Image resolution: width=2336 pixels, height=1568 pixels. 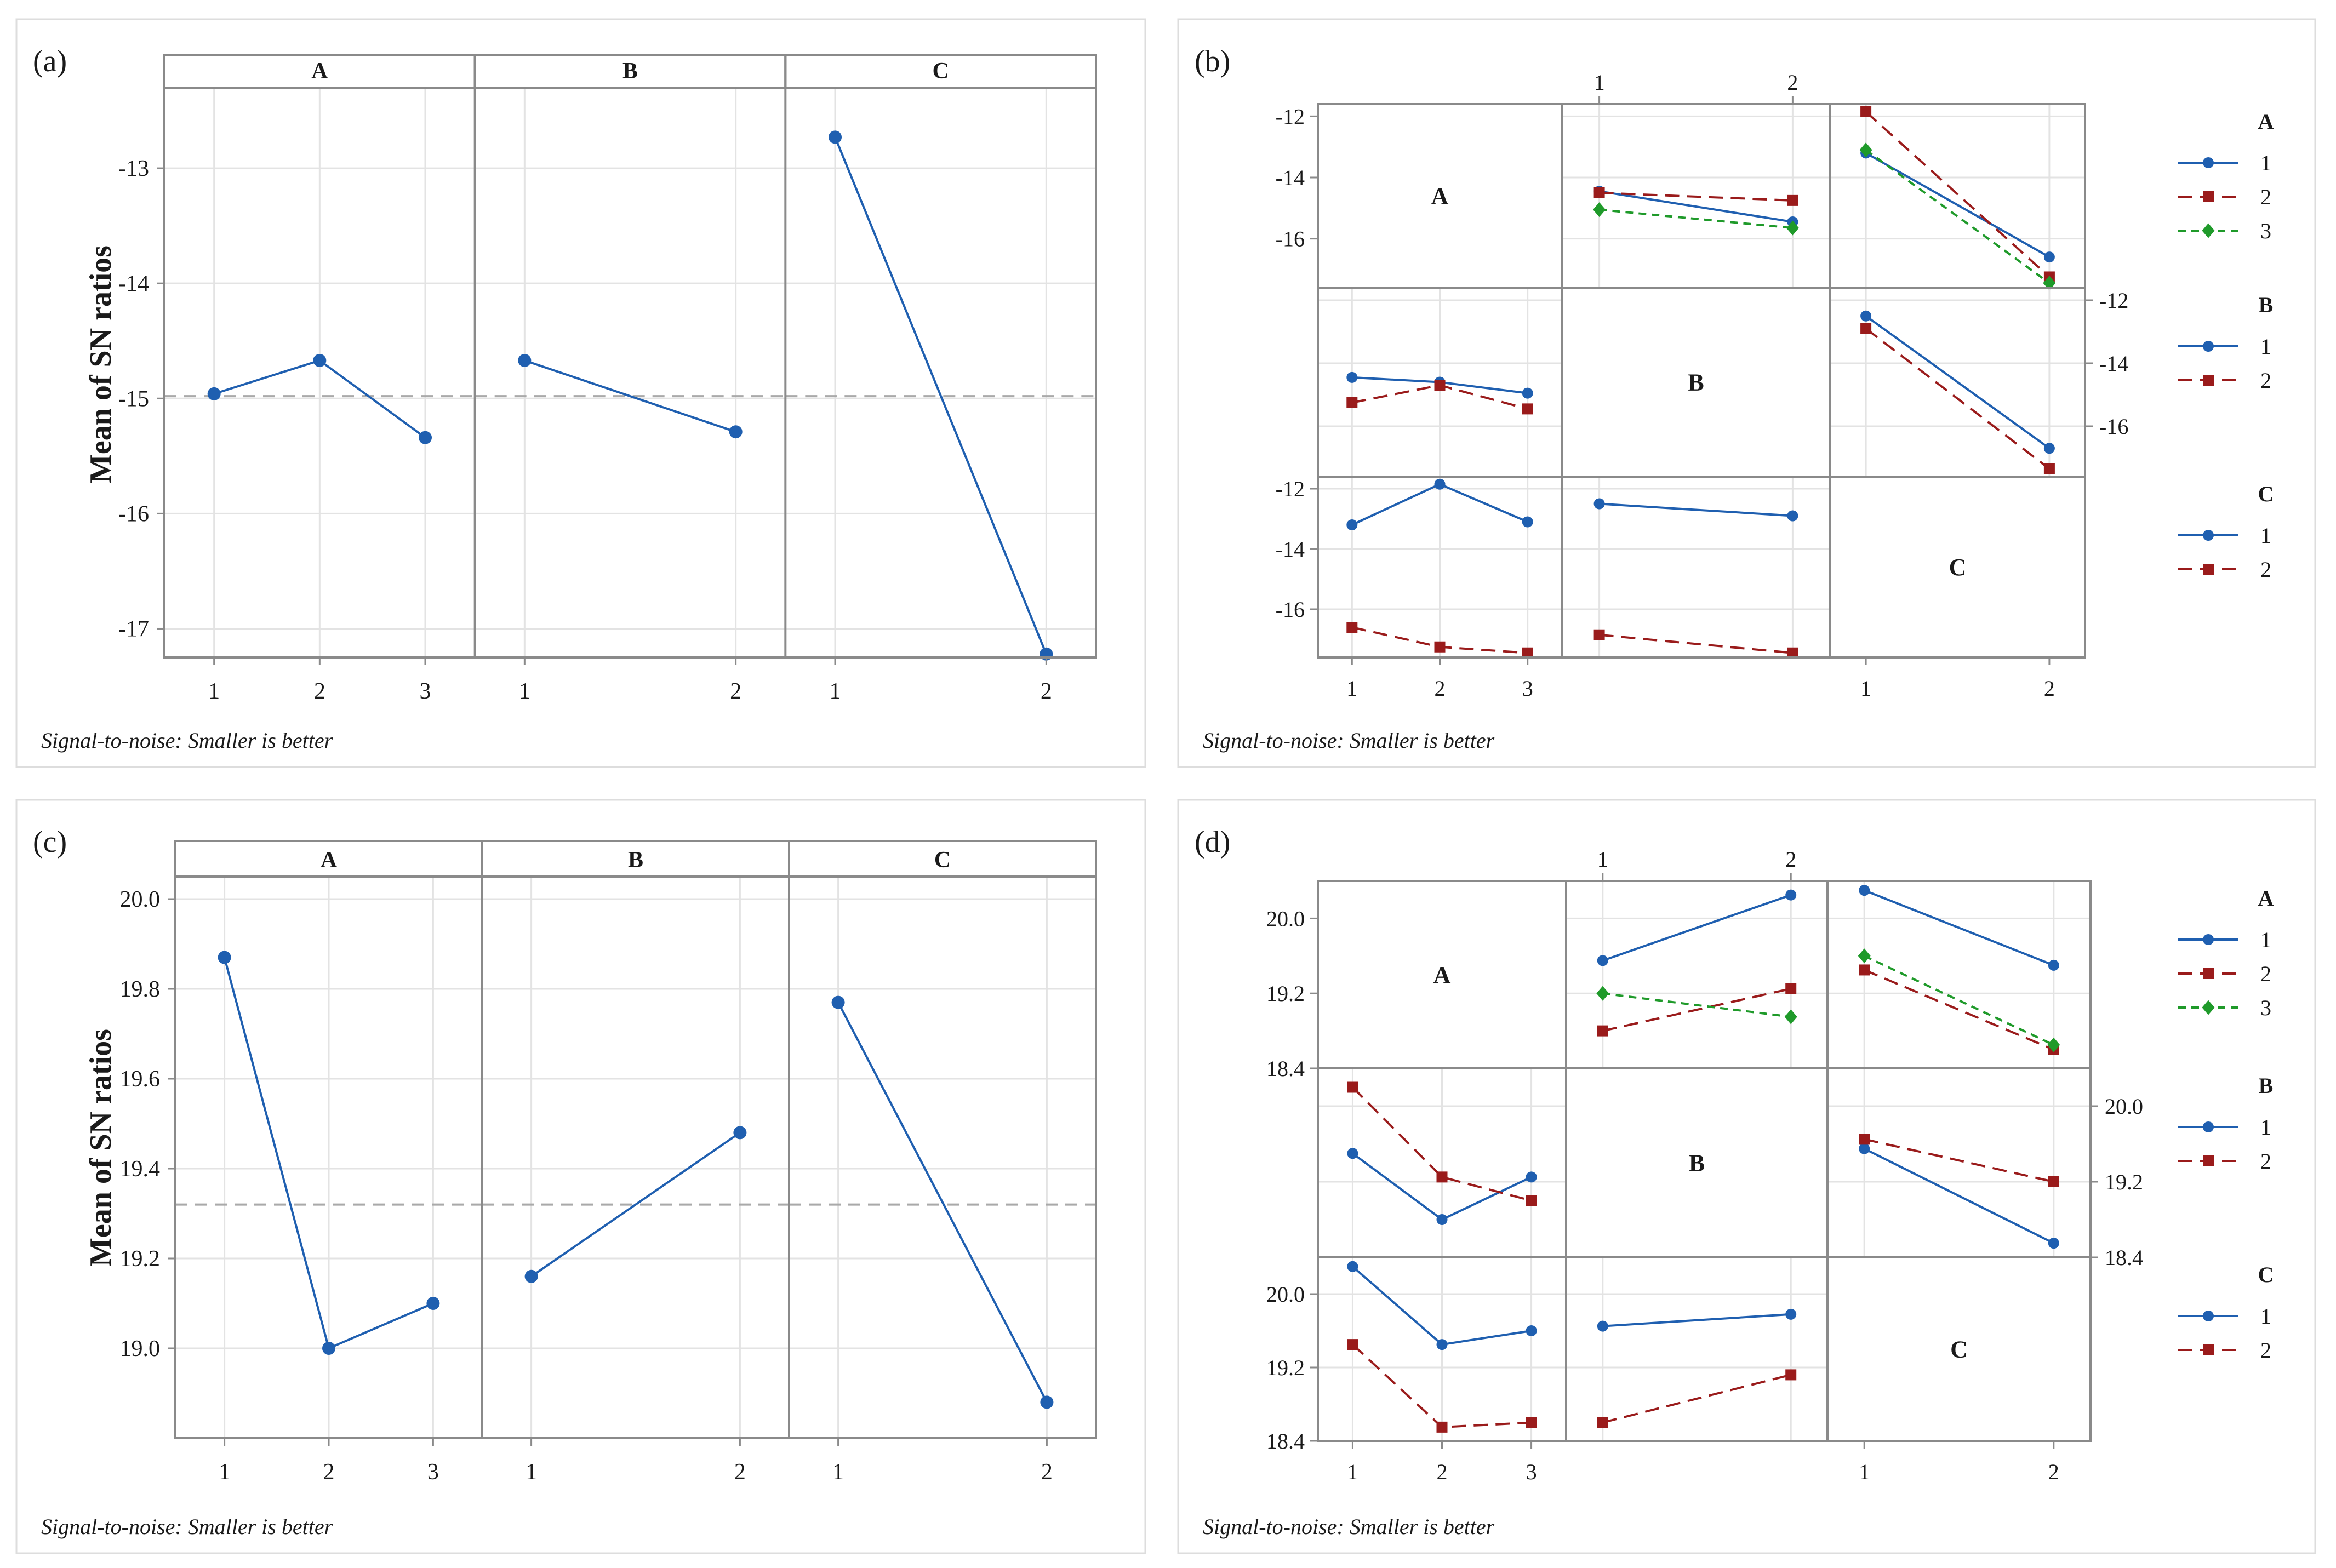 I want to click on facet-title: B, so click(x=630, y=72).